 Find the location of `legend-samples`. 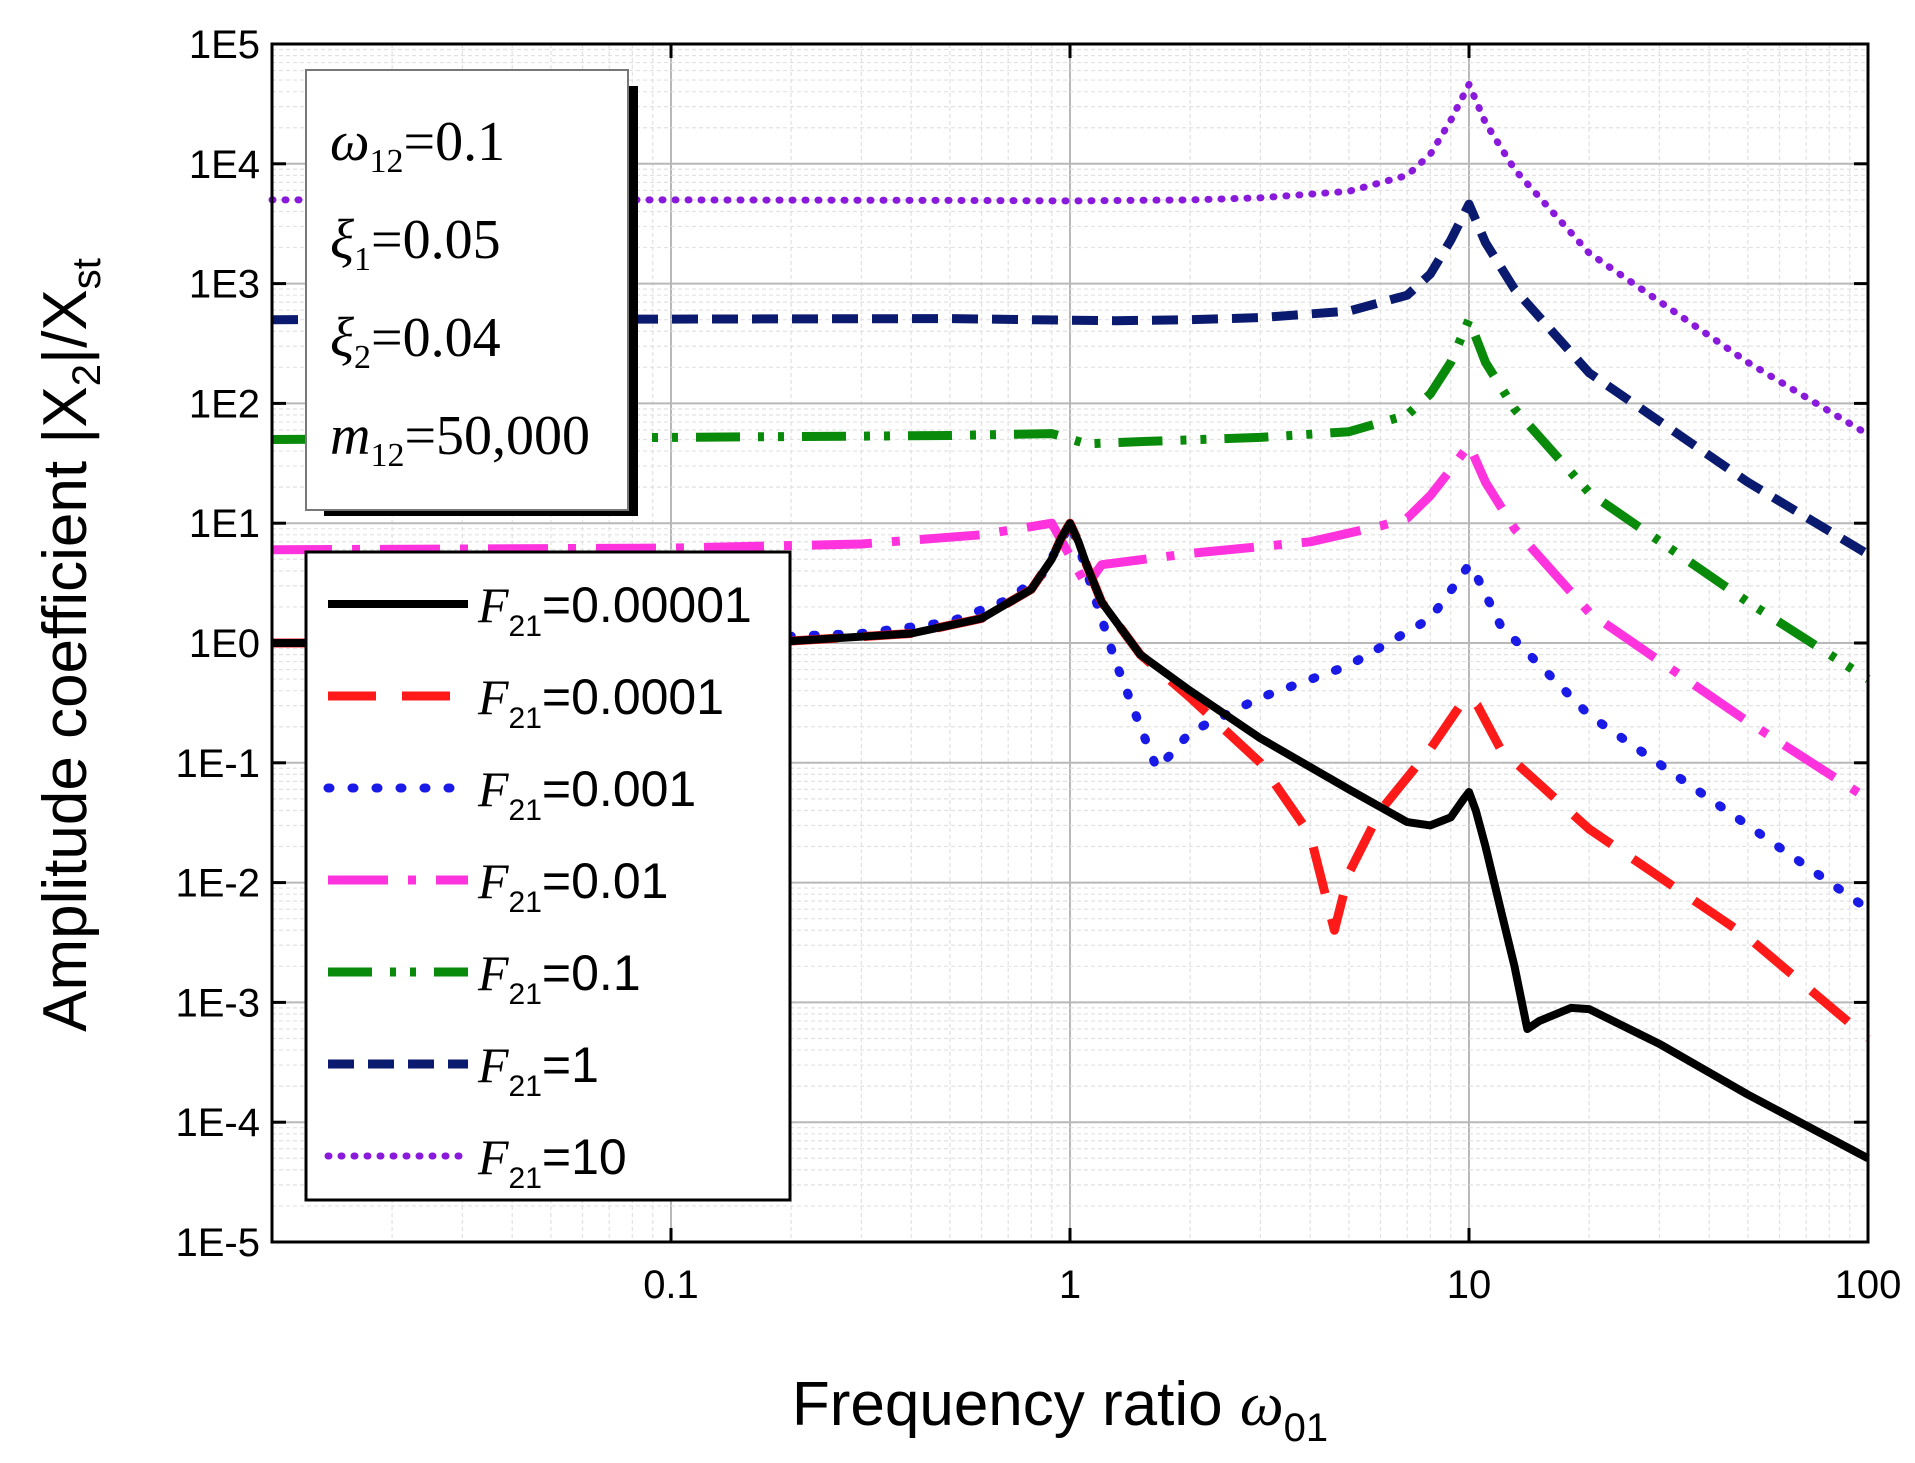

legend-samples is located at coordinates (398, 880).